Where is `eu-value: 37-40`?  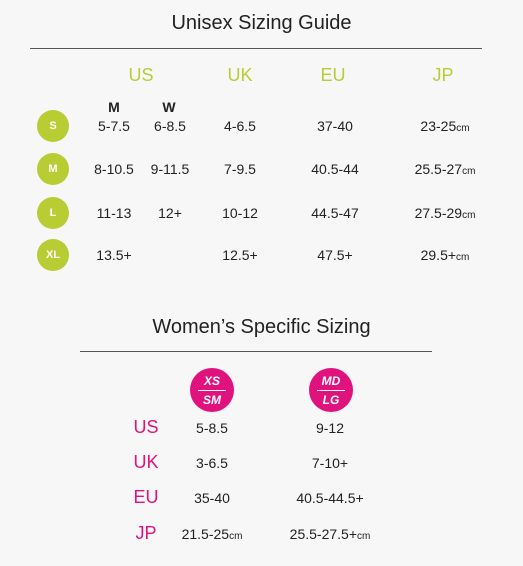
eu-value: 37-40 is located at coordinates (335, 126).